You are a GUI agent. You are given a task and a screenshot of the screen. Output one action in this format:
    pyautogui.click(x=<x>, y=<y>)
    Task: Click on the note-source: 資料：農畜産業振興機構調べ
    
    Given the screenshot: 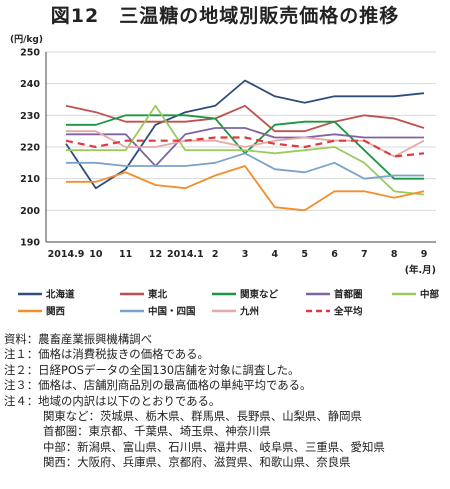 What is the action you would take?
    pyautogui.click(x=78, y=339)
    